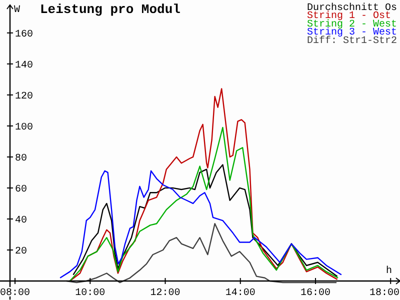 The width and height of the screenshot is (400, 300). I want to click on y-tick-label: 40, so click(21, 220).